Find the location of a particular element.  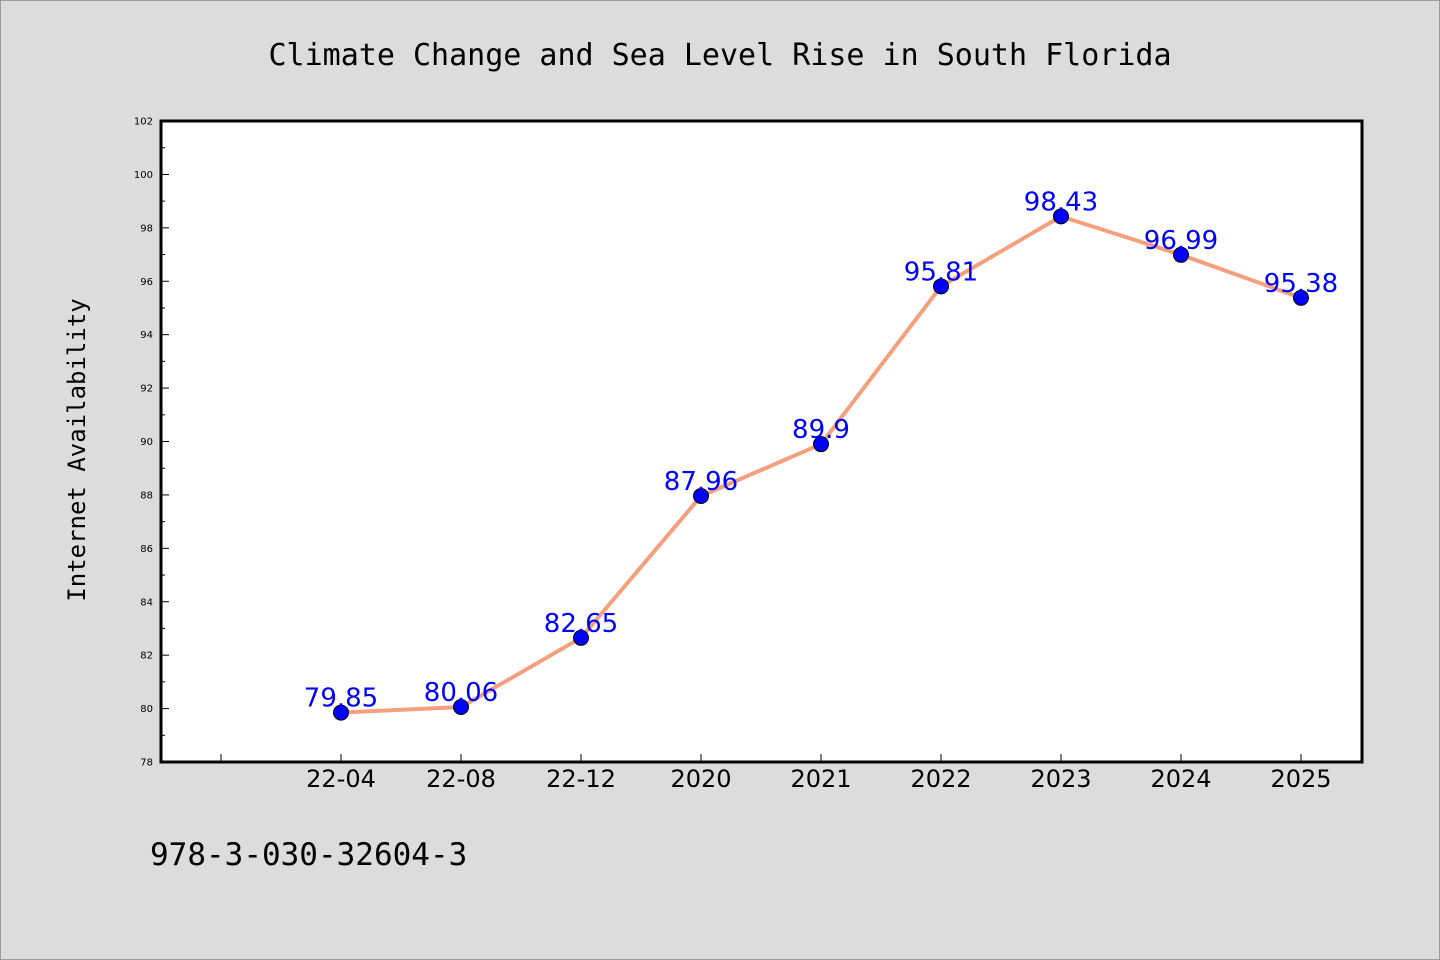

y-tick-label: 90 is located at coordinates (146, 442).